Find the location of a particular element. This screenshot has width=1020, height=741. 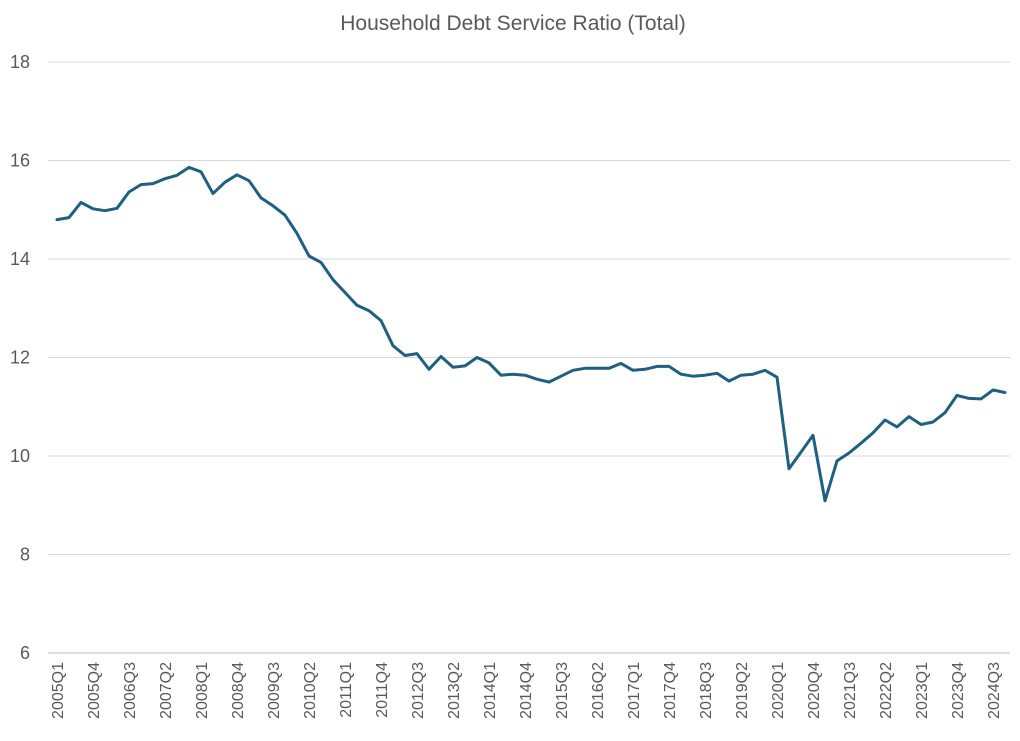

x-tick-label: 2011Q4 is located at coordinates (382, 690).